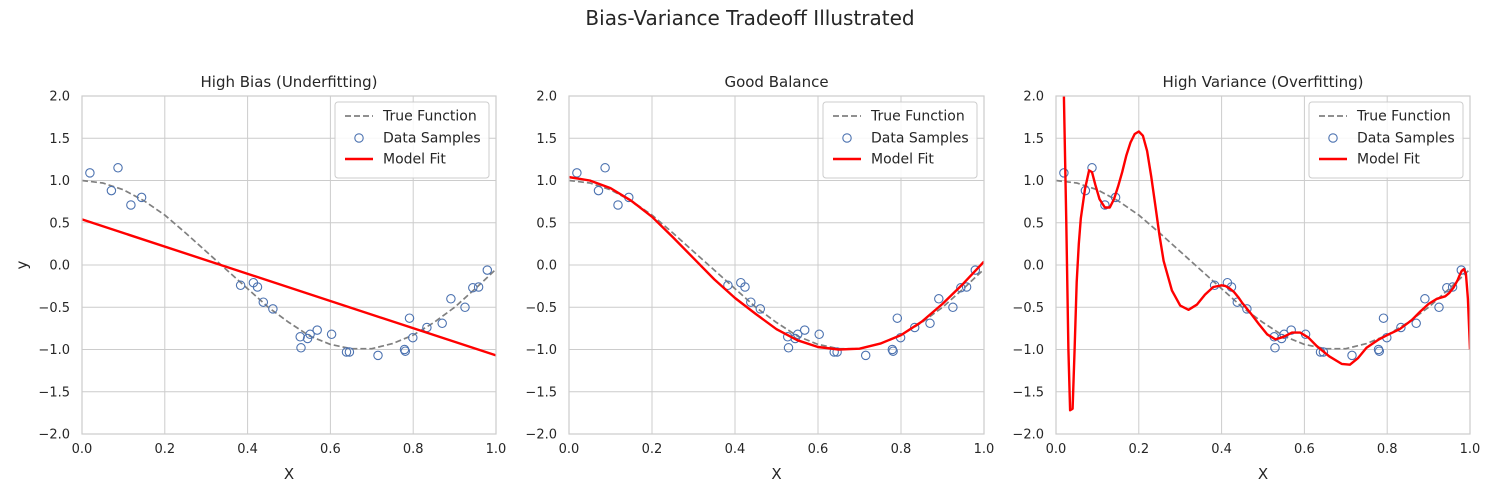 The height and width of the screenshot is (504, 1500). I want to click on legend-label: Model Fit, so click(902, 160).